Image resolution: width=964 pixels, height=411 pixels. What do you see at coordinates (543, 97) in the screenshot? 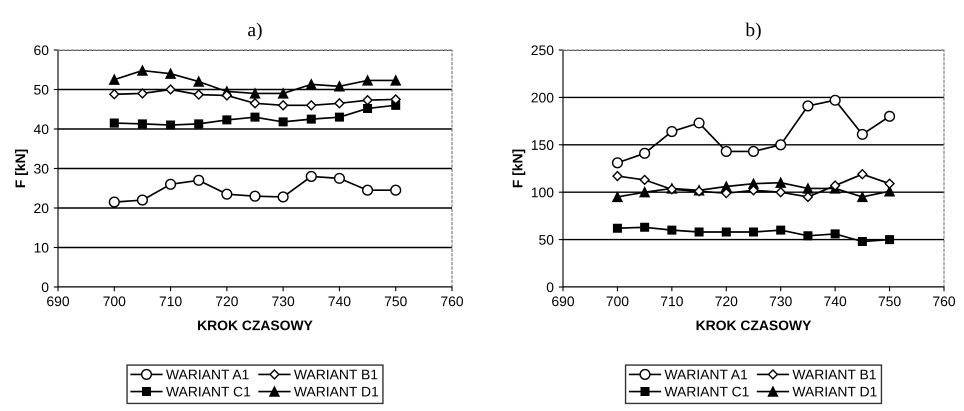
I see `y-tick-label: 200` at bounding box center [543, 97].